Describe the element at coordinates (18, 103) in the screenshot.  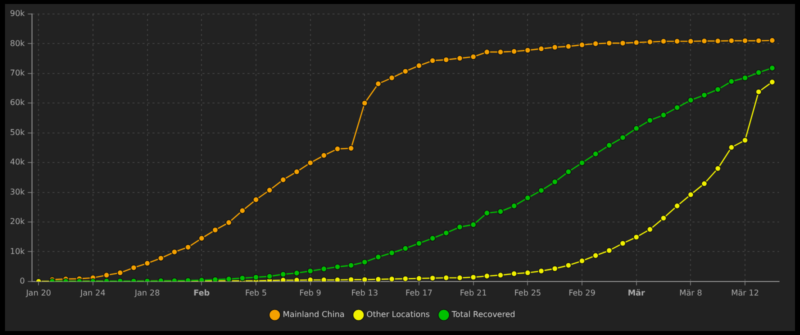
I see `y-tick-label: 60k` at that location.